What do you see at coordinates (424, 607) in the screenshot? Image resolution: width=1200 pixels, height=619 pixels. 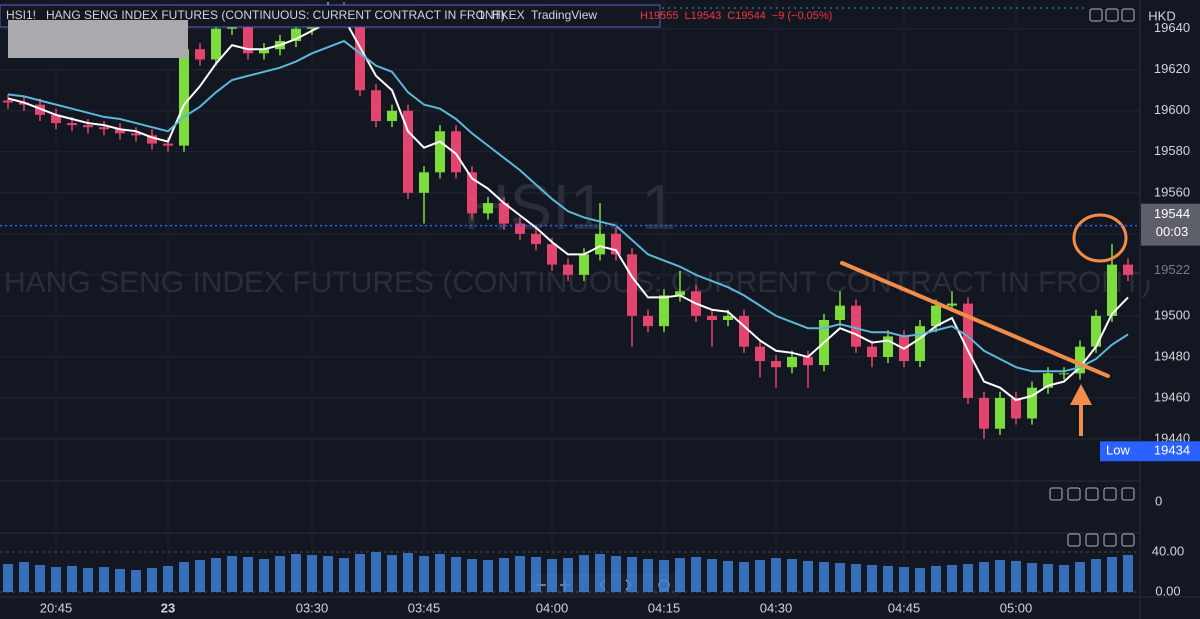 I see `x-tick-label: 03:45` at bounding box center [424, 607].